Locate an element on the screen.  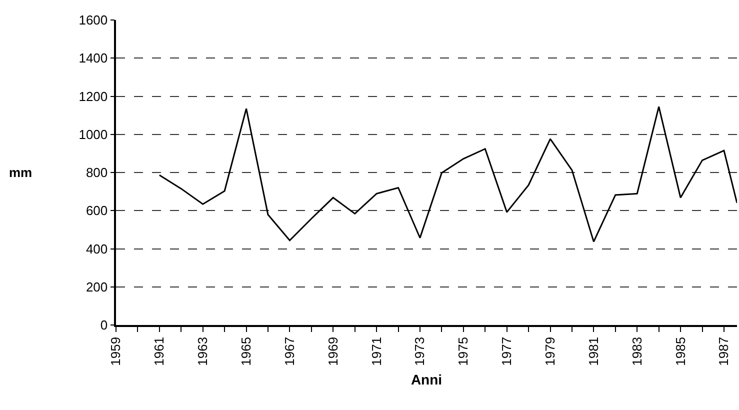
y-tick-label: 1400 is located at coordinates (93, 58).